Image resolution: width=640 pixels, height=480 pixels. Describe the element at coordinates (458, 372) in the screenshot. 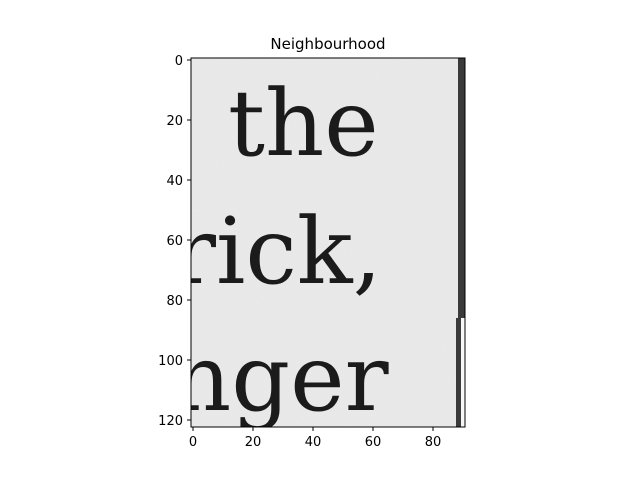

I see `edge-bar-lower` at that location.